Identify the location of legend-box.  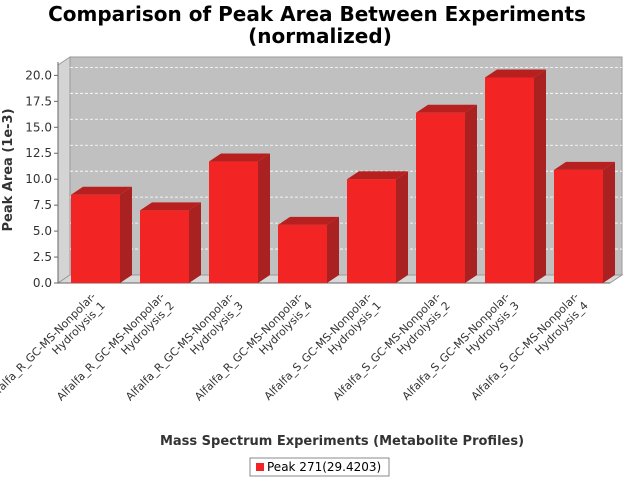
(319, 467).